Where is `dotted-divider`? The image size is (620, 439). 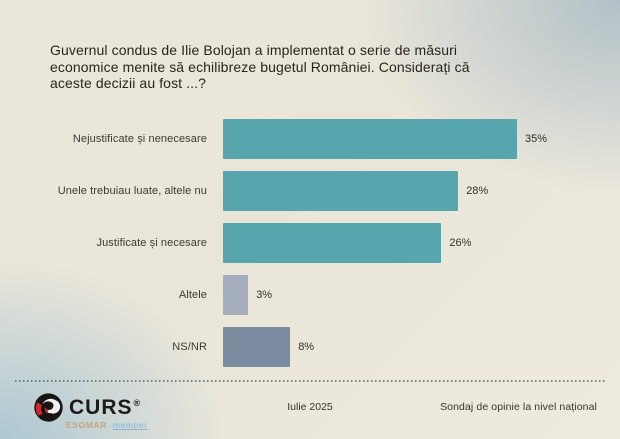
dotted-divider is located at coordinates (310, 381).